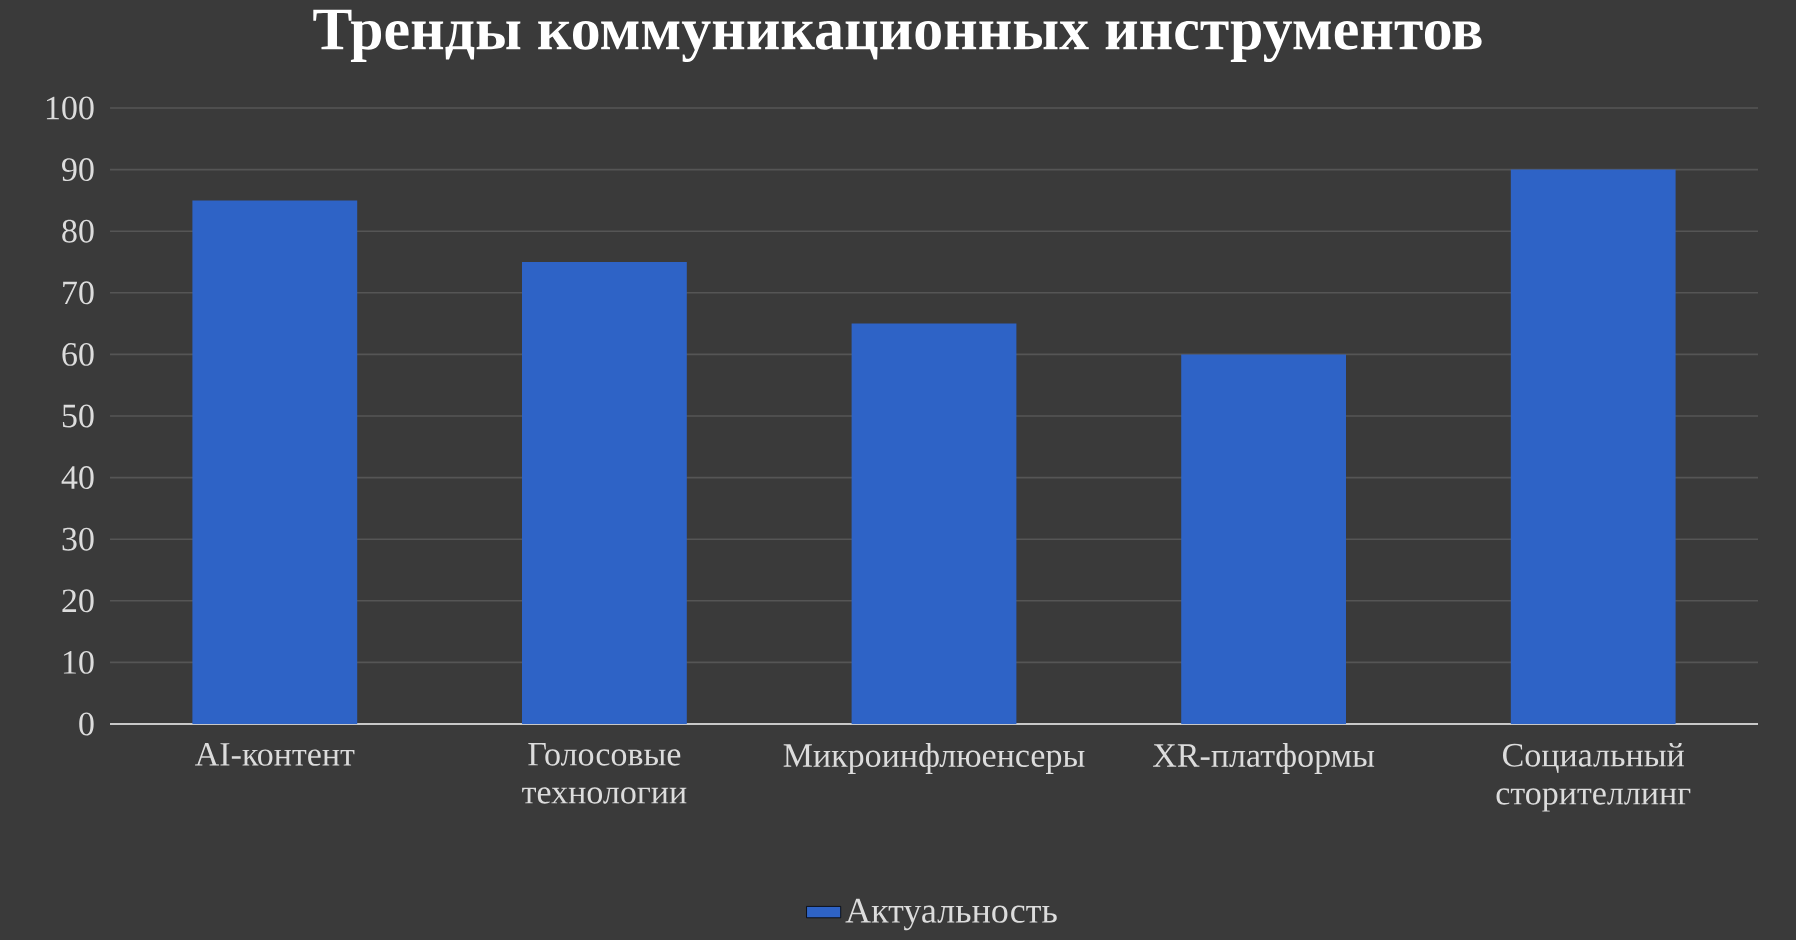 This screenshot has width=1796, height=940. What do you see at coordinates (951, 914) in the screenshot?
I see `legend-label: Актуальность` at bounding box center [951, 914].